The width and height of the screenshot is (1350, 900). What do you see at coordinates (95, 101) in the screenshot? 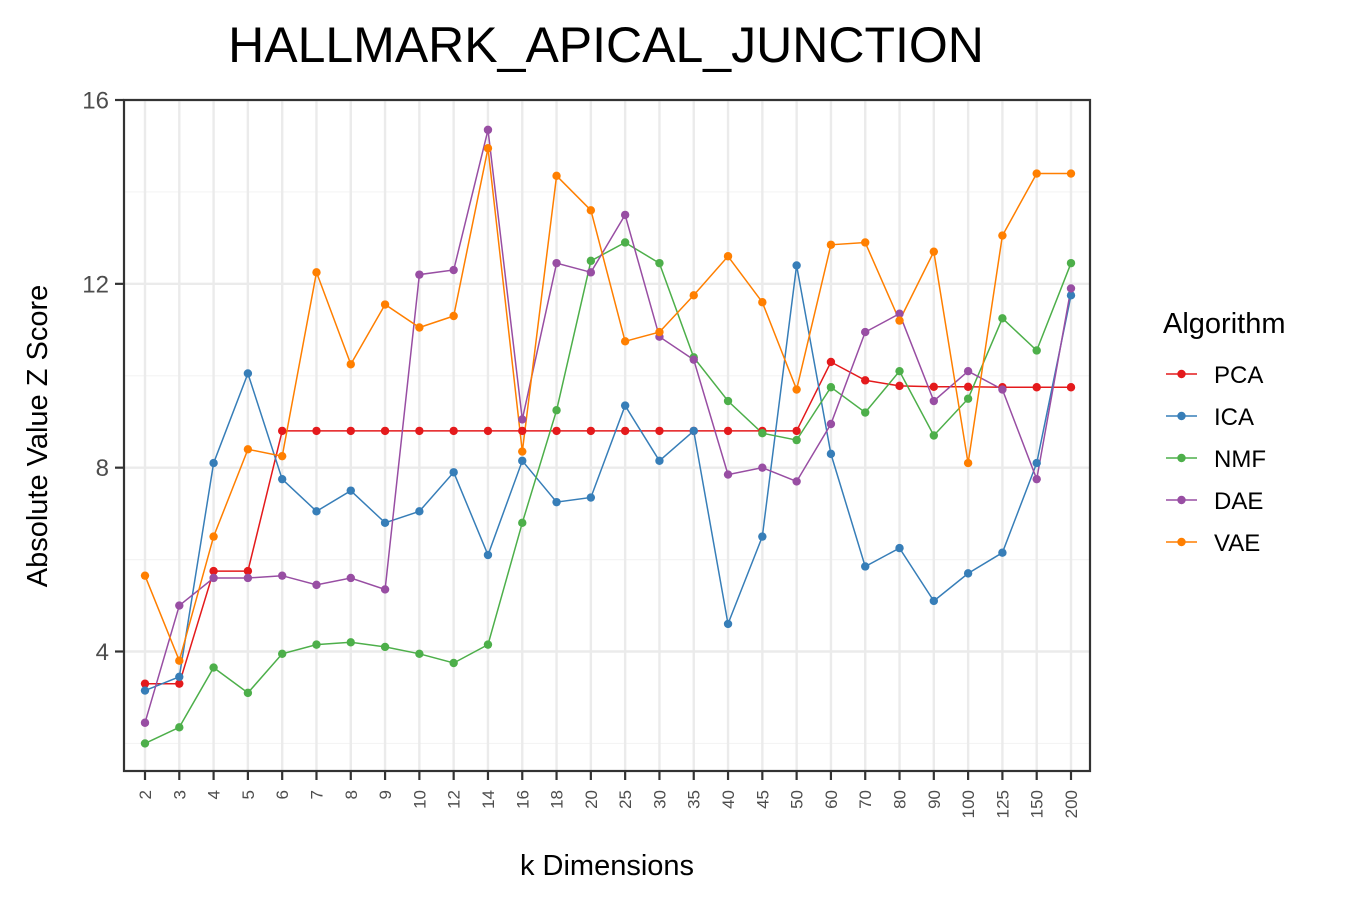
I see `y-tick-label: 16` at bounding box center [95, 101].